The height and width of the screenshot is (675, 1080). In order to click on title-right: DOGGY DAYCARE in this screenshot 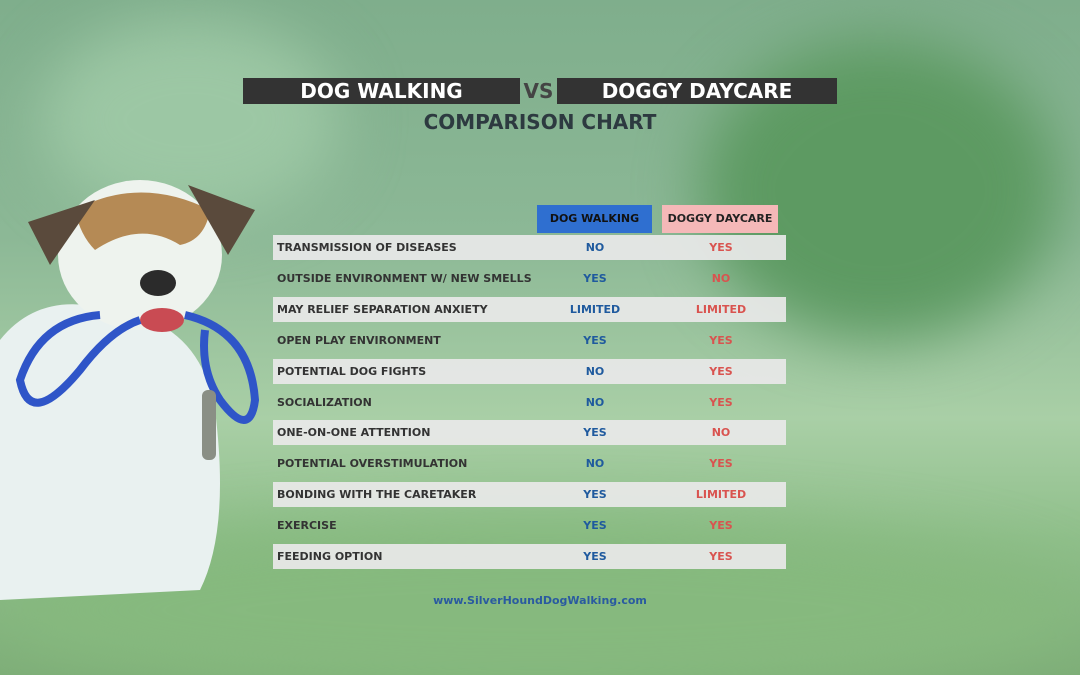, I will do `click(697, 91)`.